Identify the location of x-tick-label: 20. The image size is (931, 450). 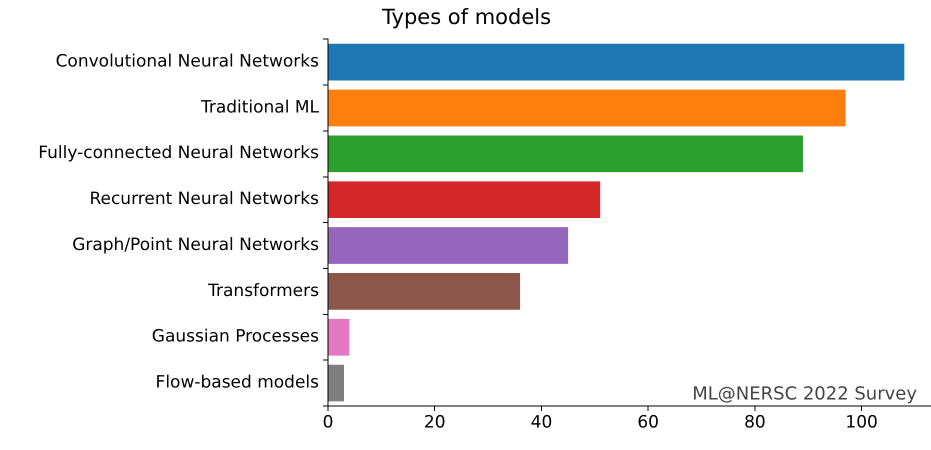
(435, 422).